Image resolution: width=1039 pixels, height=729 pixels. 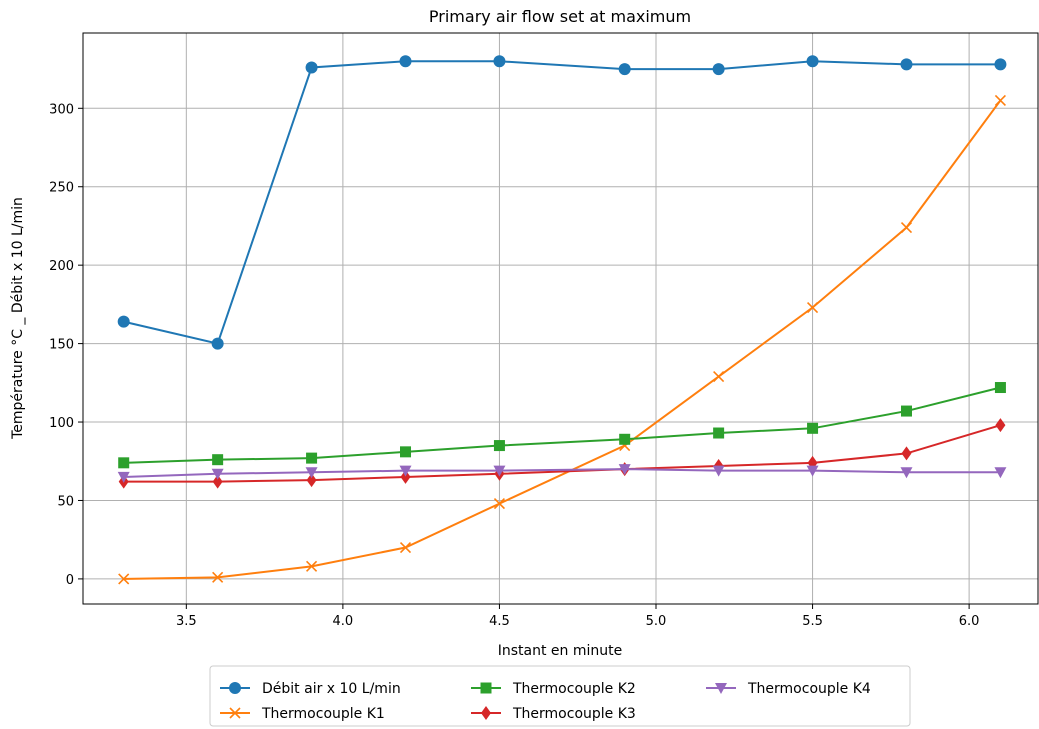 What do you see at coordinates (656, 621) in the screenshot?
I see `x-tick-label: 5.0` at bounding box center [656, 621].